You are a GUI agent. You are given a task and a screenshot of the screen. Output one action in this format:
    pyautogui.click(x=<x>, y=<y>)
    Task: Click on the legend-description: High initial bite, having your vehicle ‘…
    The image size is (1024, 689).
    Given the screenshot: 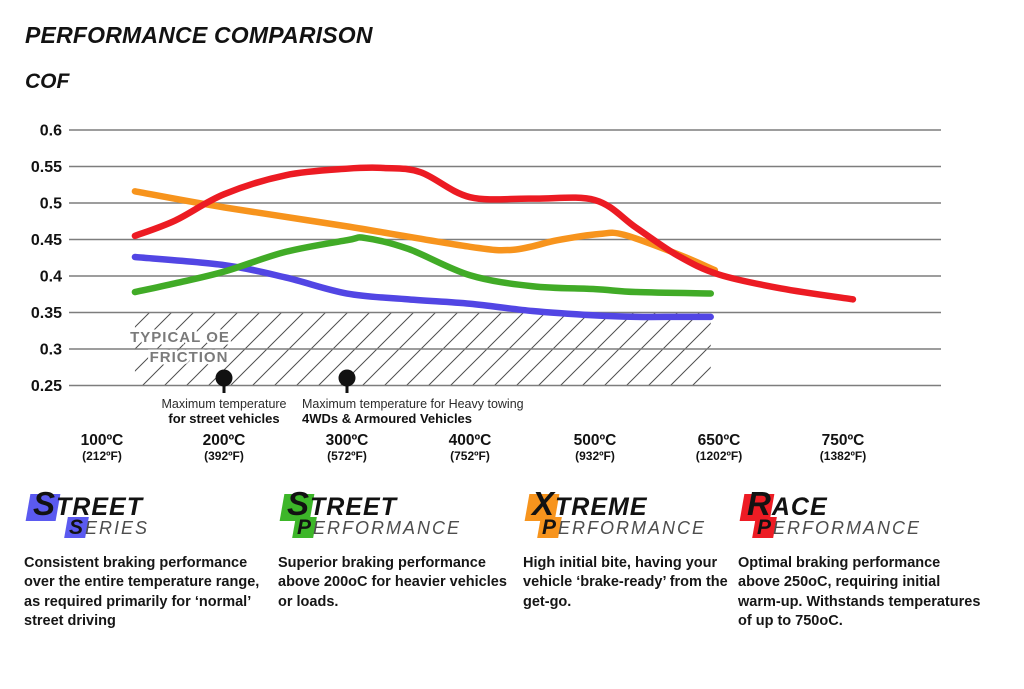 What is the action you would take?
    pyautogui.click(x=625, y=582)
    